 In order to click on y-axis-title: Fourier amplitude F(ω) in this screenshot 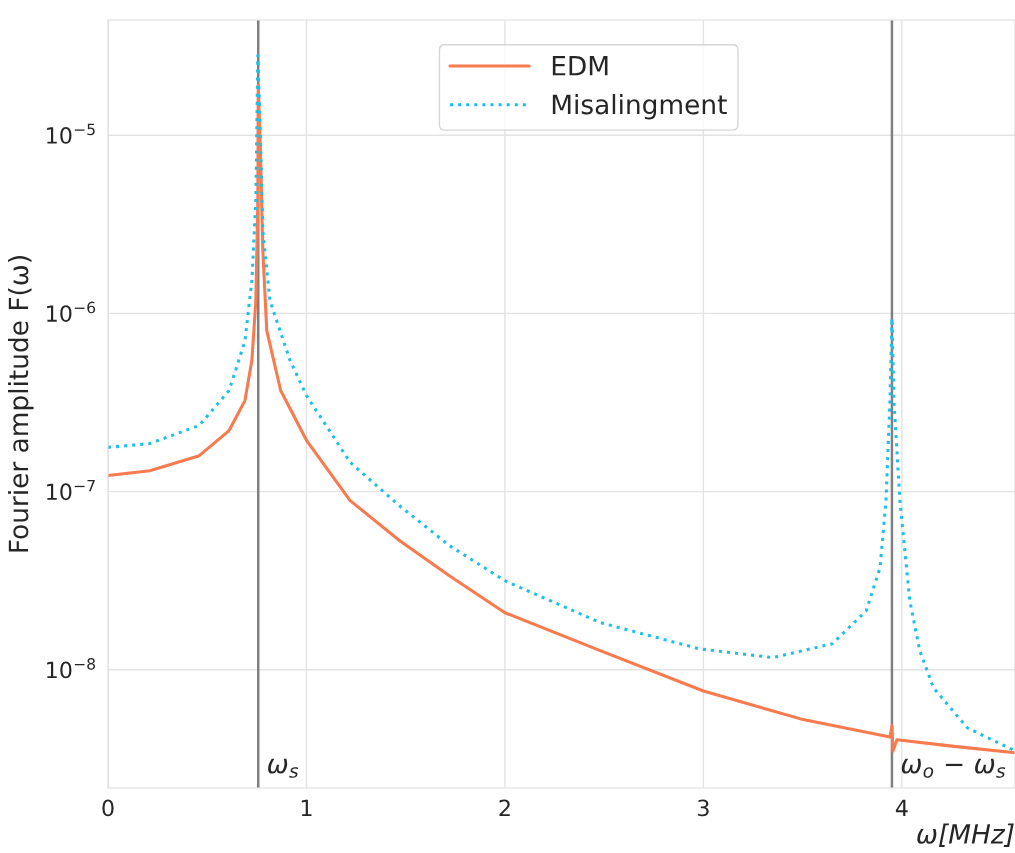, I will do `click(21, 404)`.